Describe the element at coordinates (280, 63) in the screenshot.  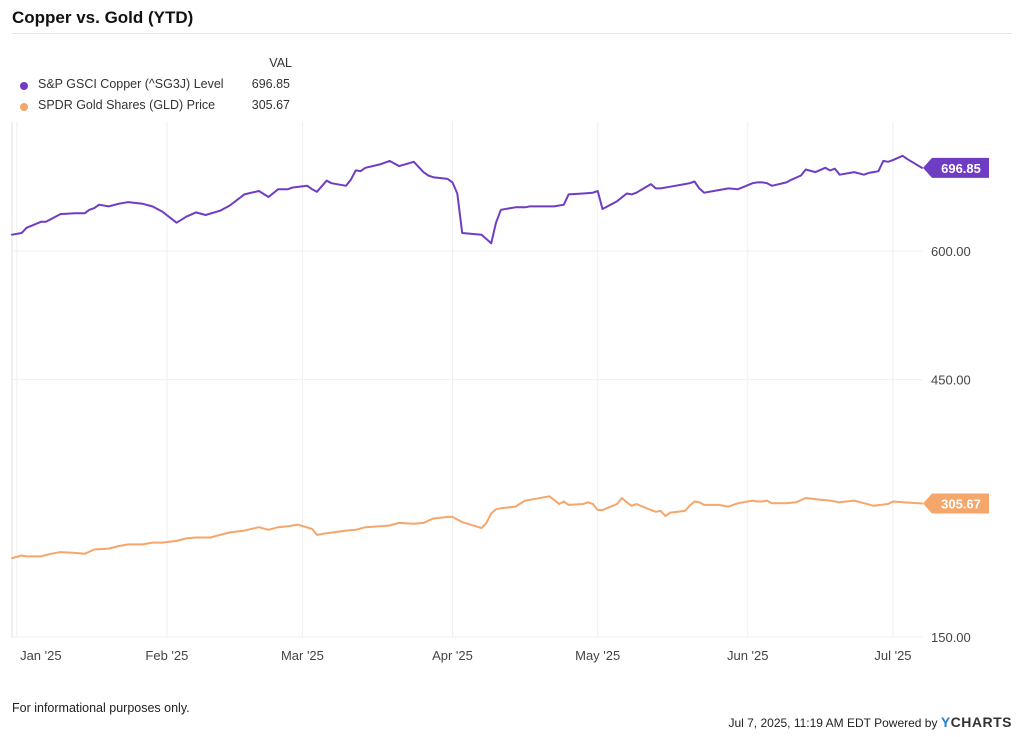
I see `legend-column-header: VAL` at that location.